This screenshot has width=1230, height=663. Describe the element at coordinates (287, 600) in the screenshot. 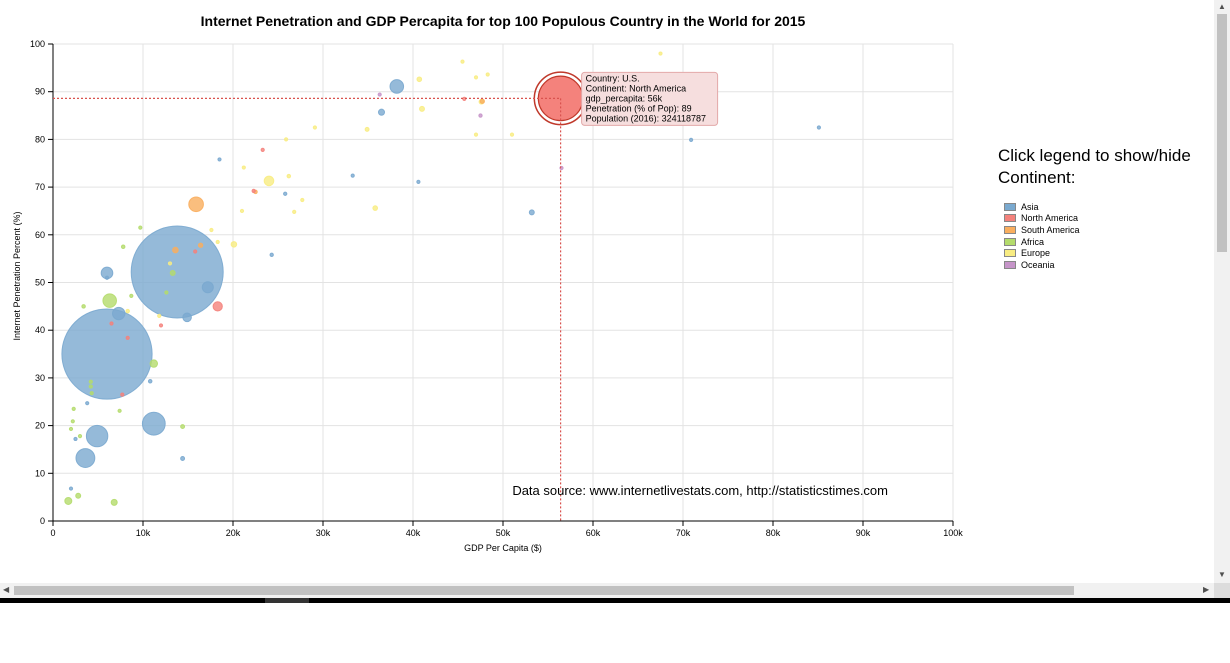

I see `taskbar-active-item` at that location.